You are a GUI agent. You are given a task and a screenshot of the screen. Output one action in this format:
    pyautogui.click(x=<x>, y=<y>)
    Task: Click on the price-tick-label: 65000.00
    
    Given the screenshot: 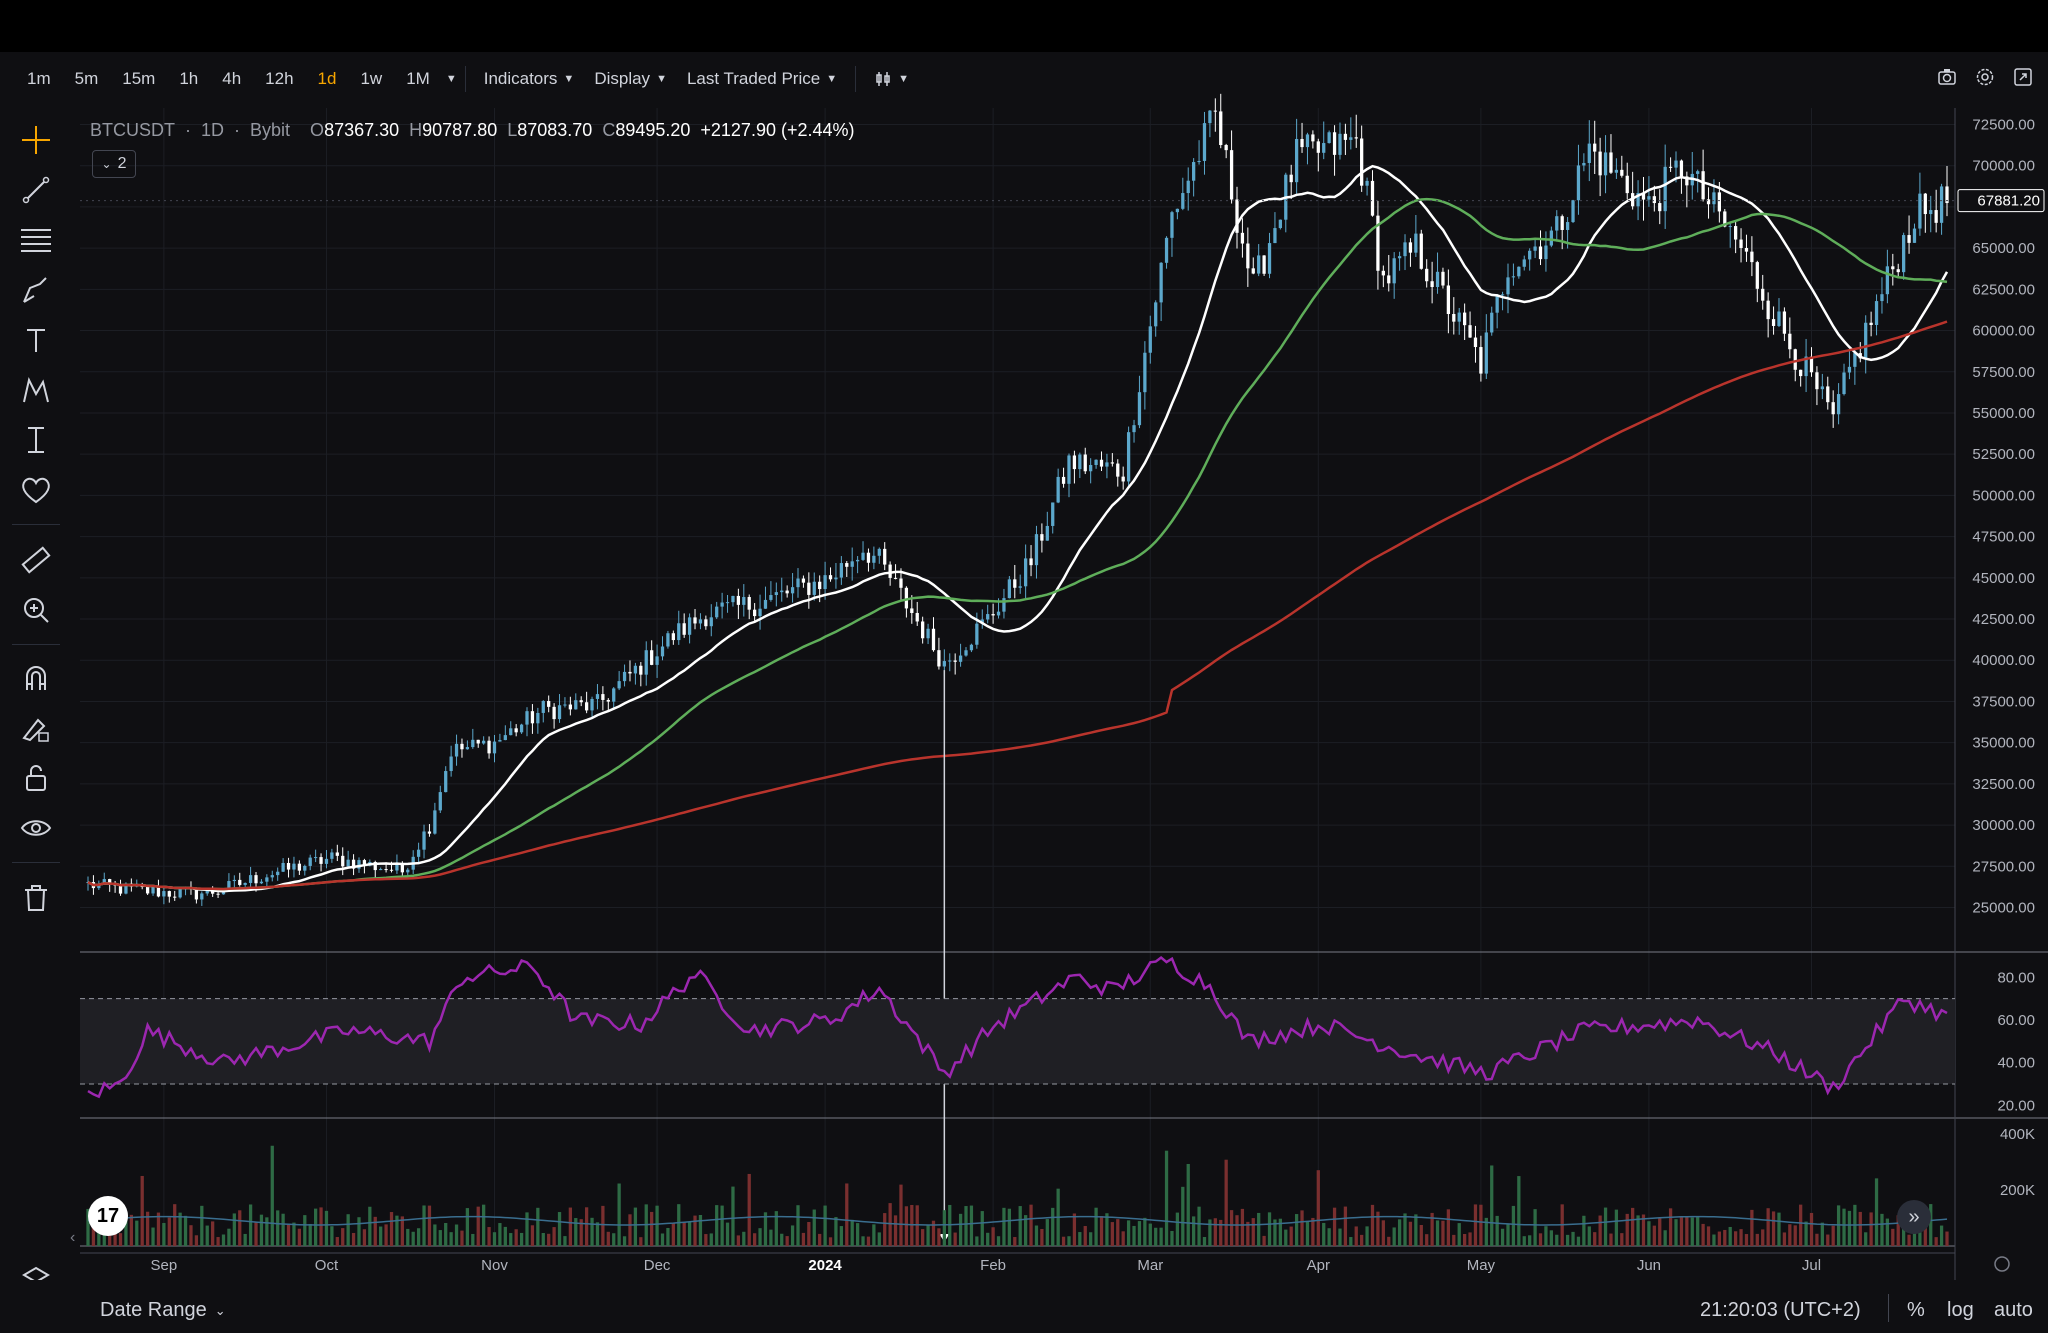 What is the action you would take?
    pyautogui.click(x=2003, y=248)
    